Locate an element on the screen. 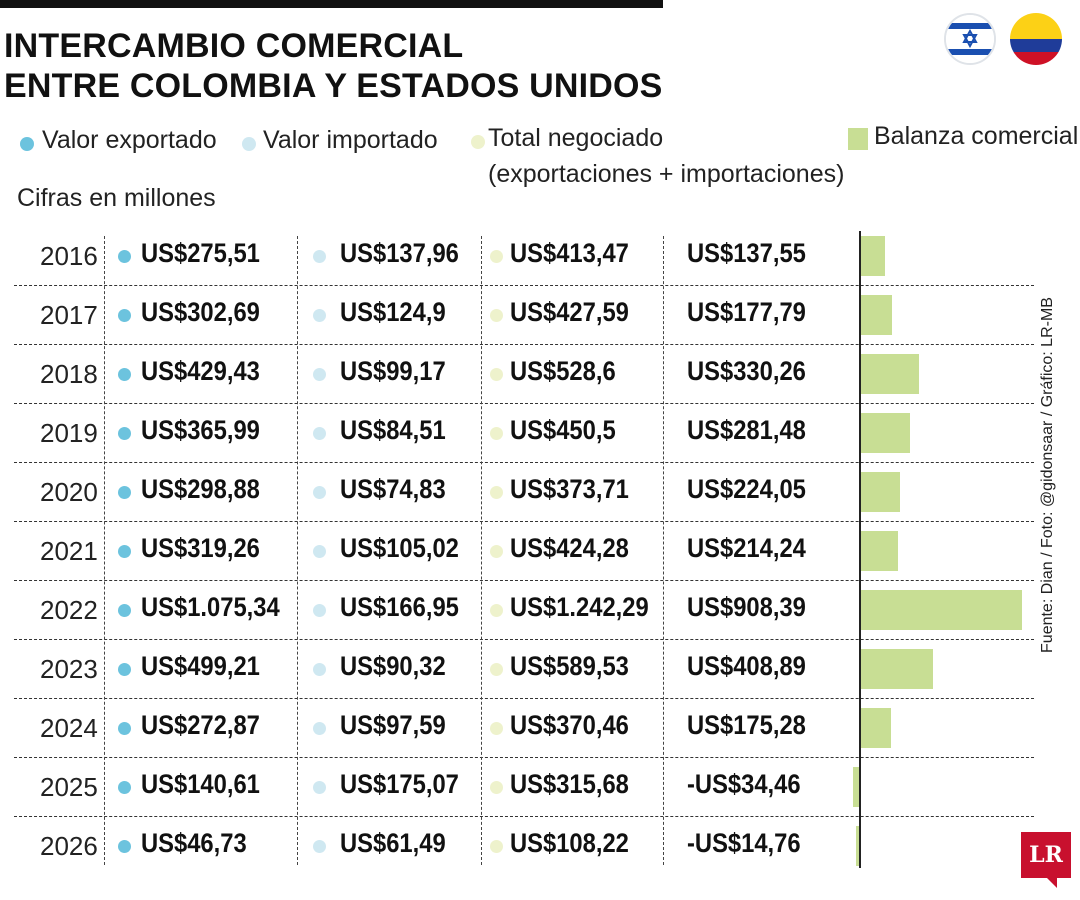  table-row: 2019 US$365,99 US$84,51 US$450,5 US$281,48 is located at coordinates (540, 432).